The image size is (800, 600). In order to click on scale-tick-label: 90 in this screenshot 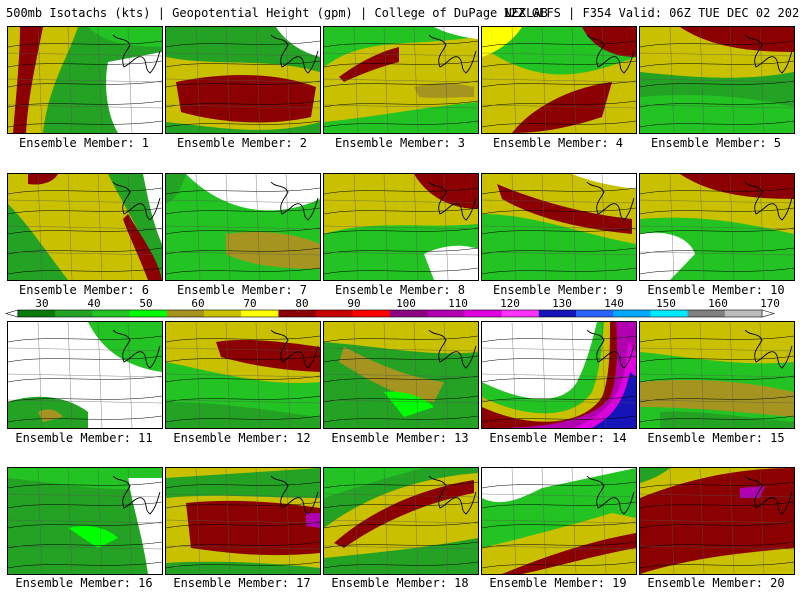, I will do `click(353, 304)`.